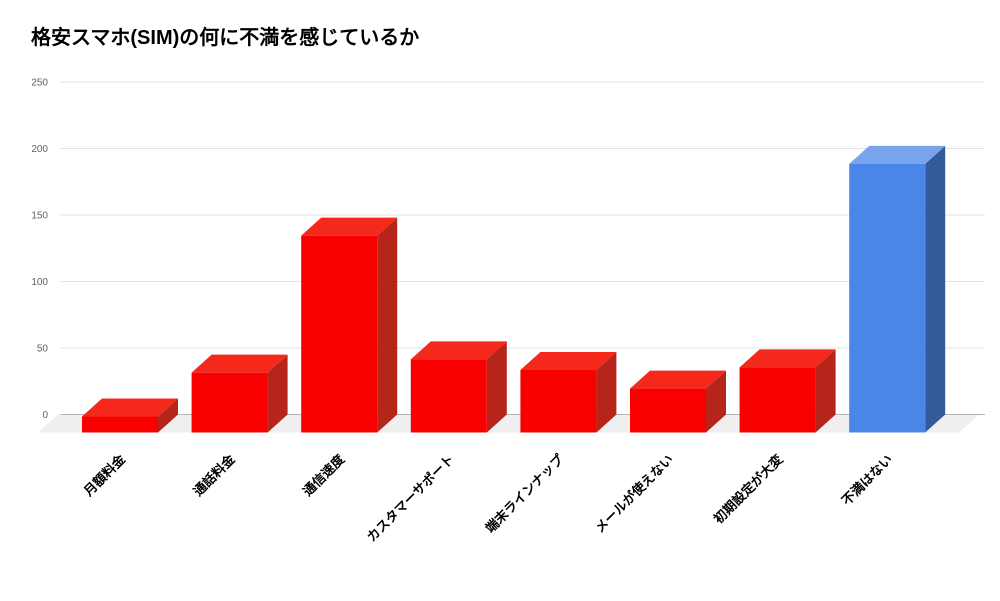 This screenshot has width=1000, height=601. What do you see at coordinates (324, 475) in the screenshot?
I see `x-axis-label-2: 通信速度` at bounding box center [324, 475].